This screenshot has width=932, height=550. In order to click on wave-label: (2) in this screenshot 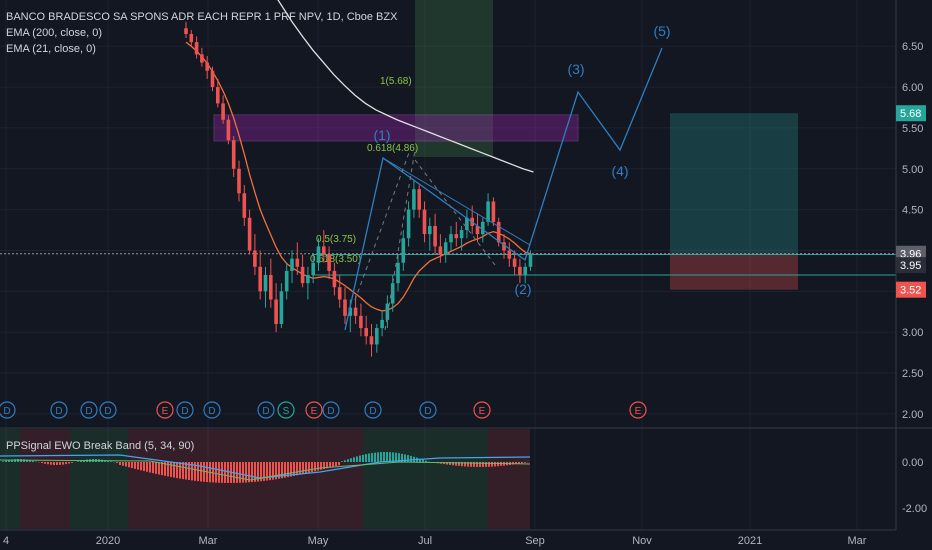, I will do `click(522, 289)`.